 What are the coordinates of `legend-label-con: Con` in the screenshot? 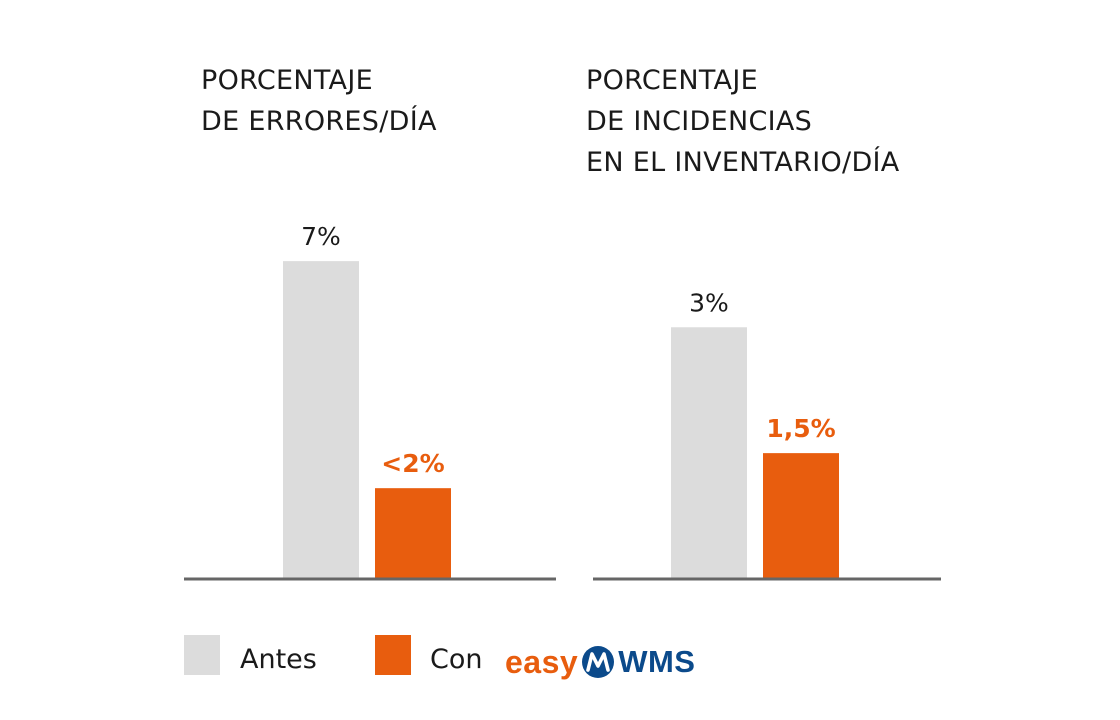 It's located at (456, 659).